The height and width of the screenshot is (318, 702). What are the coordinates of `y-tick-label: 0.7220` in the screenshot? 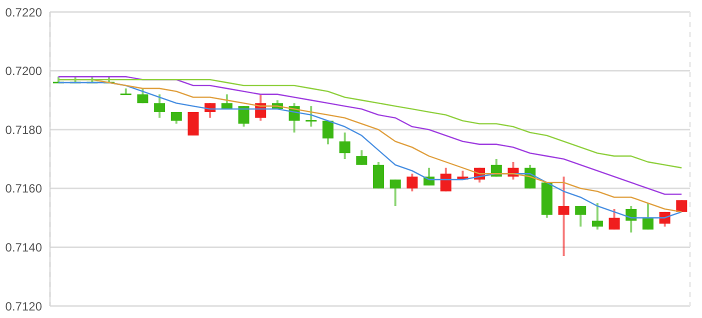 It's located at (23, 12).